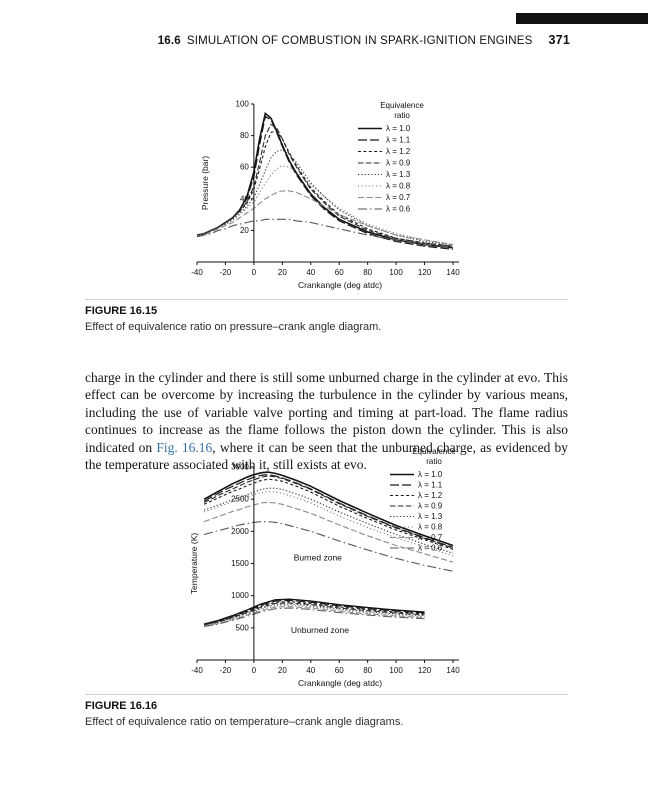  I want to click on section-number: 16.6, so click(169, 41).